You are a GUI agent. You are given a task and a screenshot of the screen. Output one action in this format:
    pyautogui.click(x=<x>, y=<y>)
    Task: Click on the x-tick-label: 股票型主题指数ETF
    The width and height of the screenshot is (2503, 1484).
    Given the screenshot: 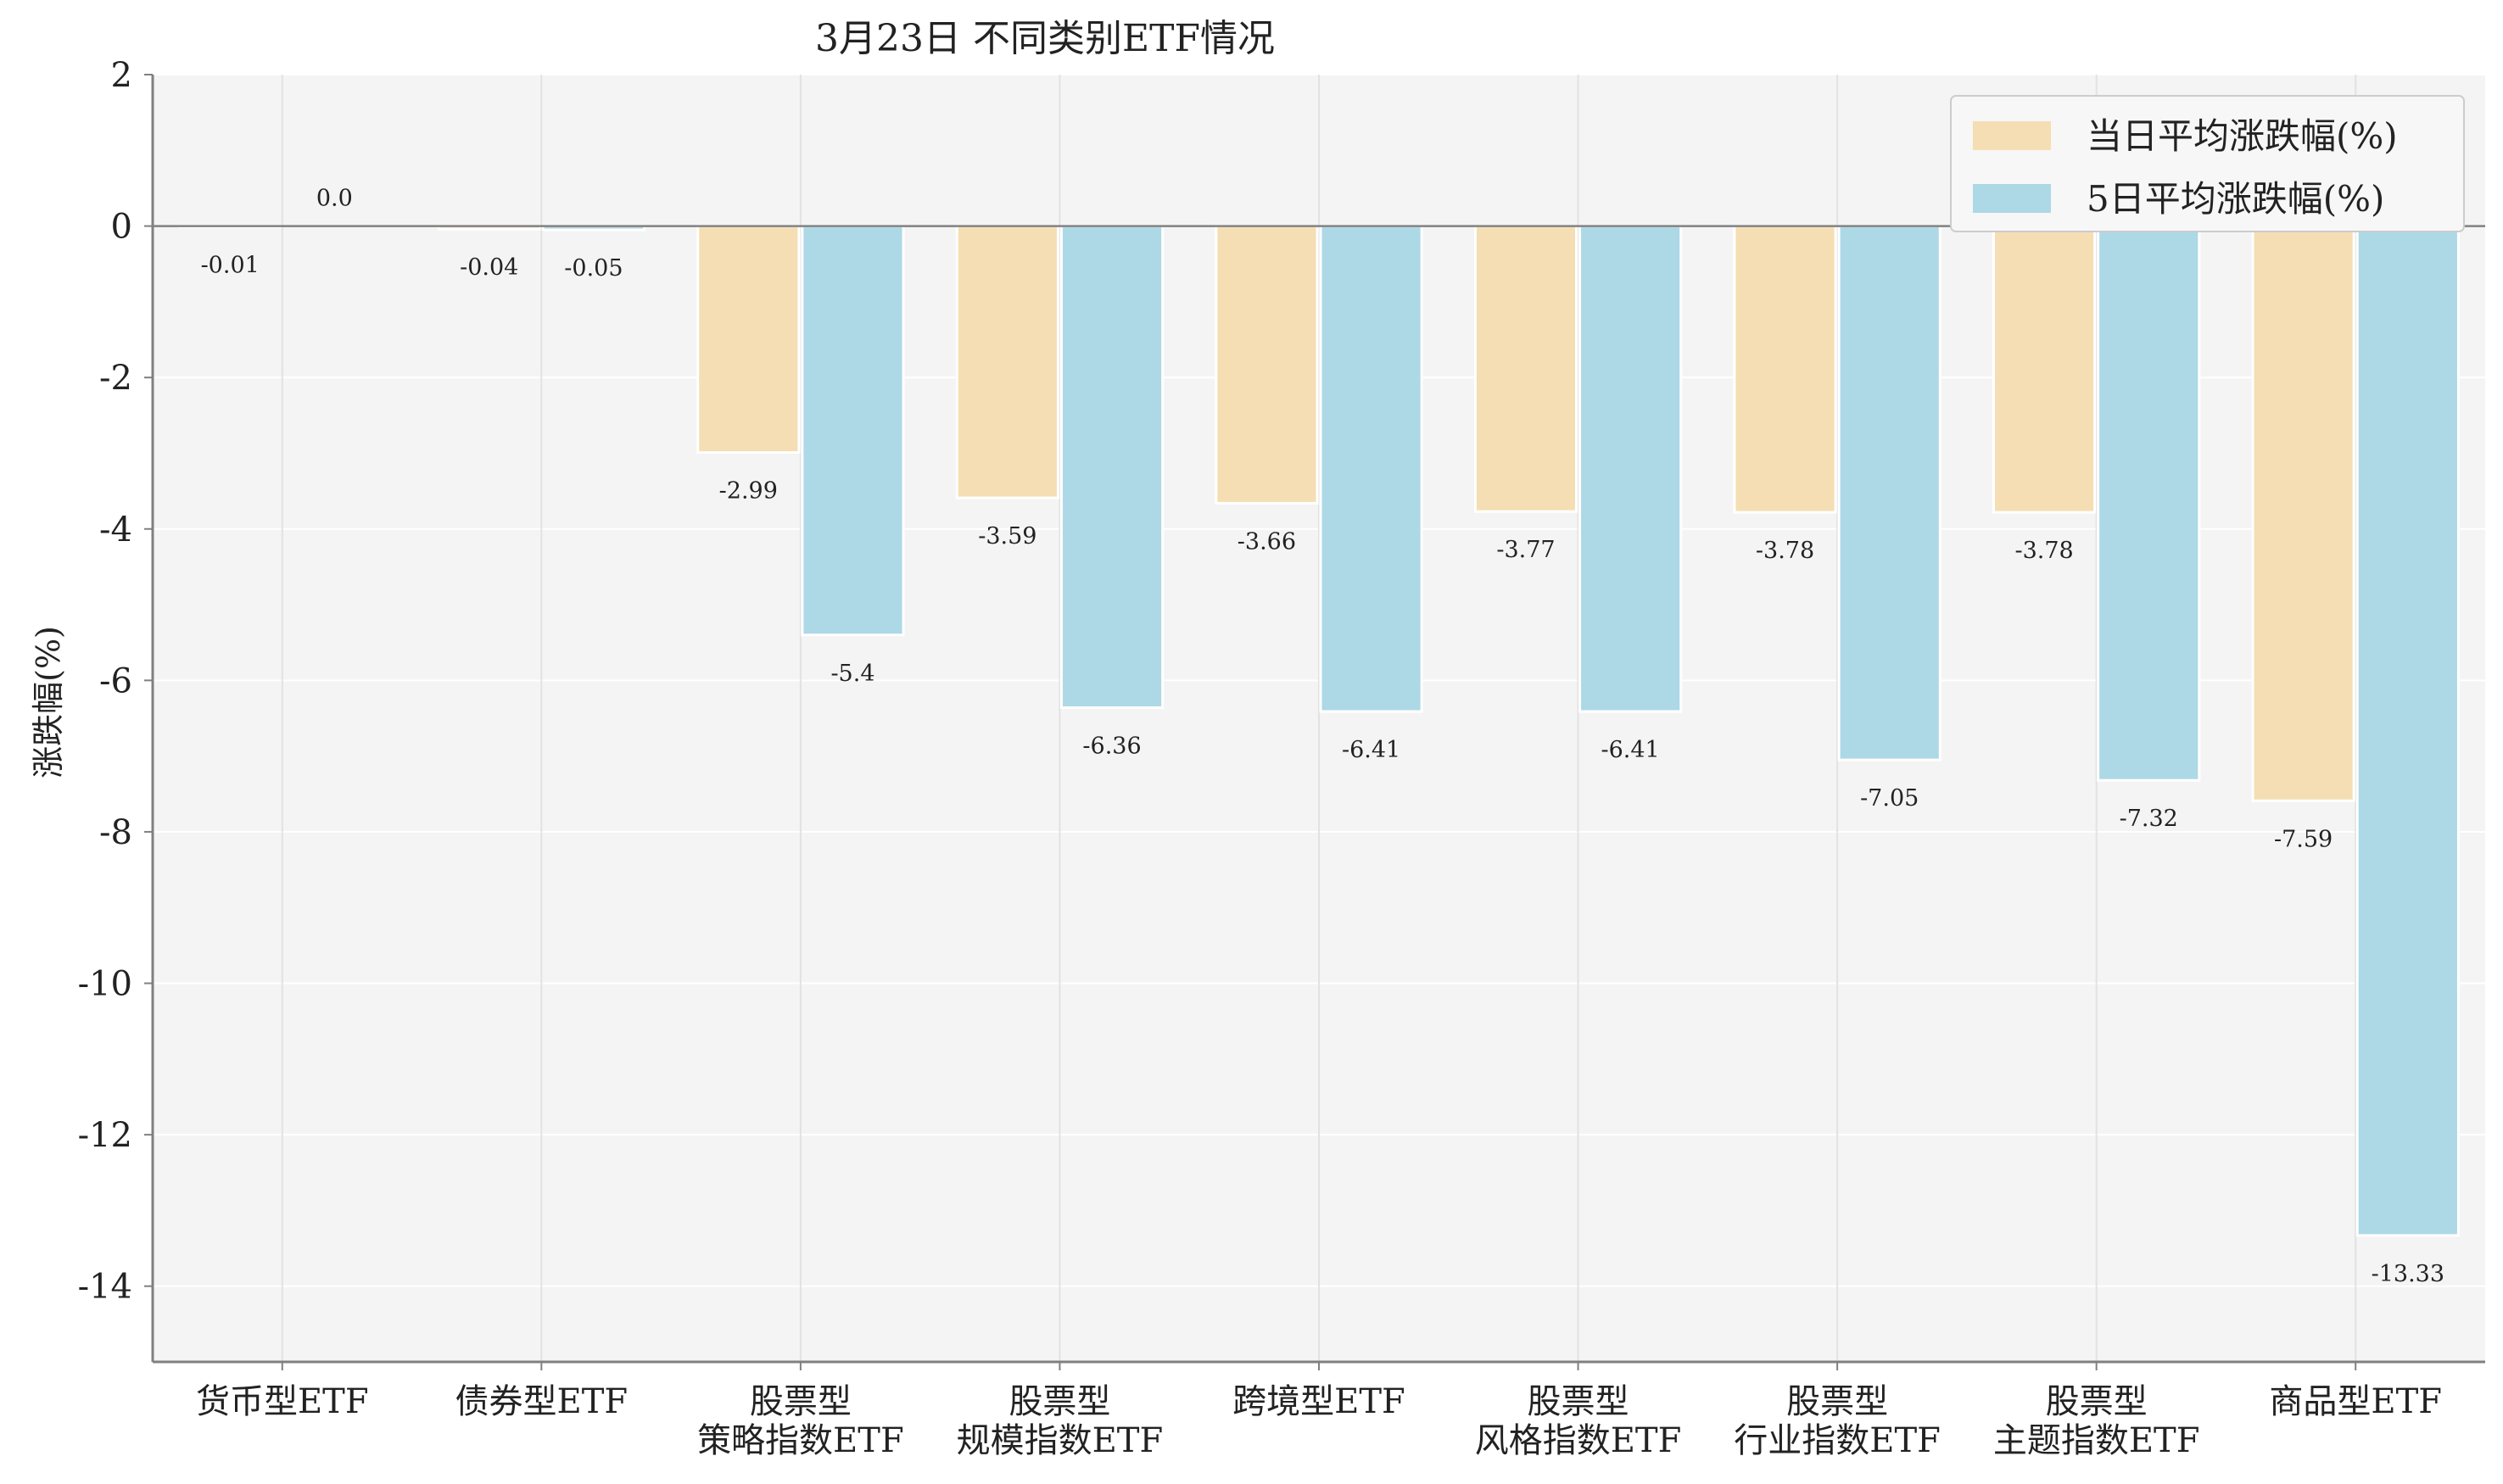 What is the action you would take?
    pyautogui.click(x=2096, y=1421)
    